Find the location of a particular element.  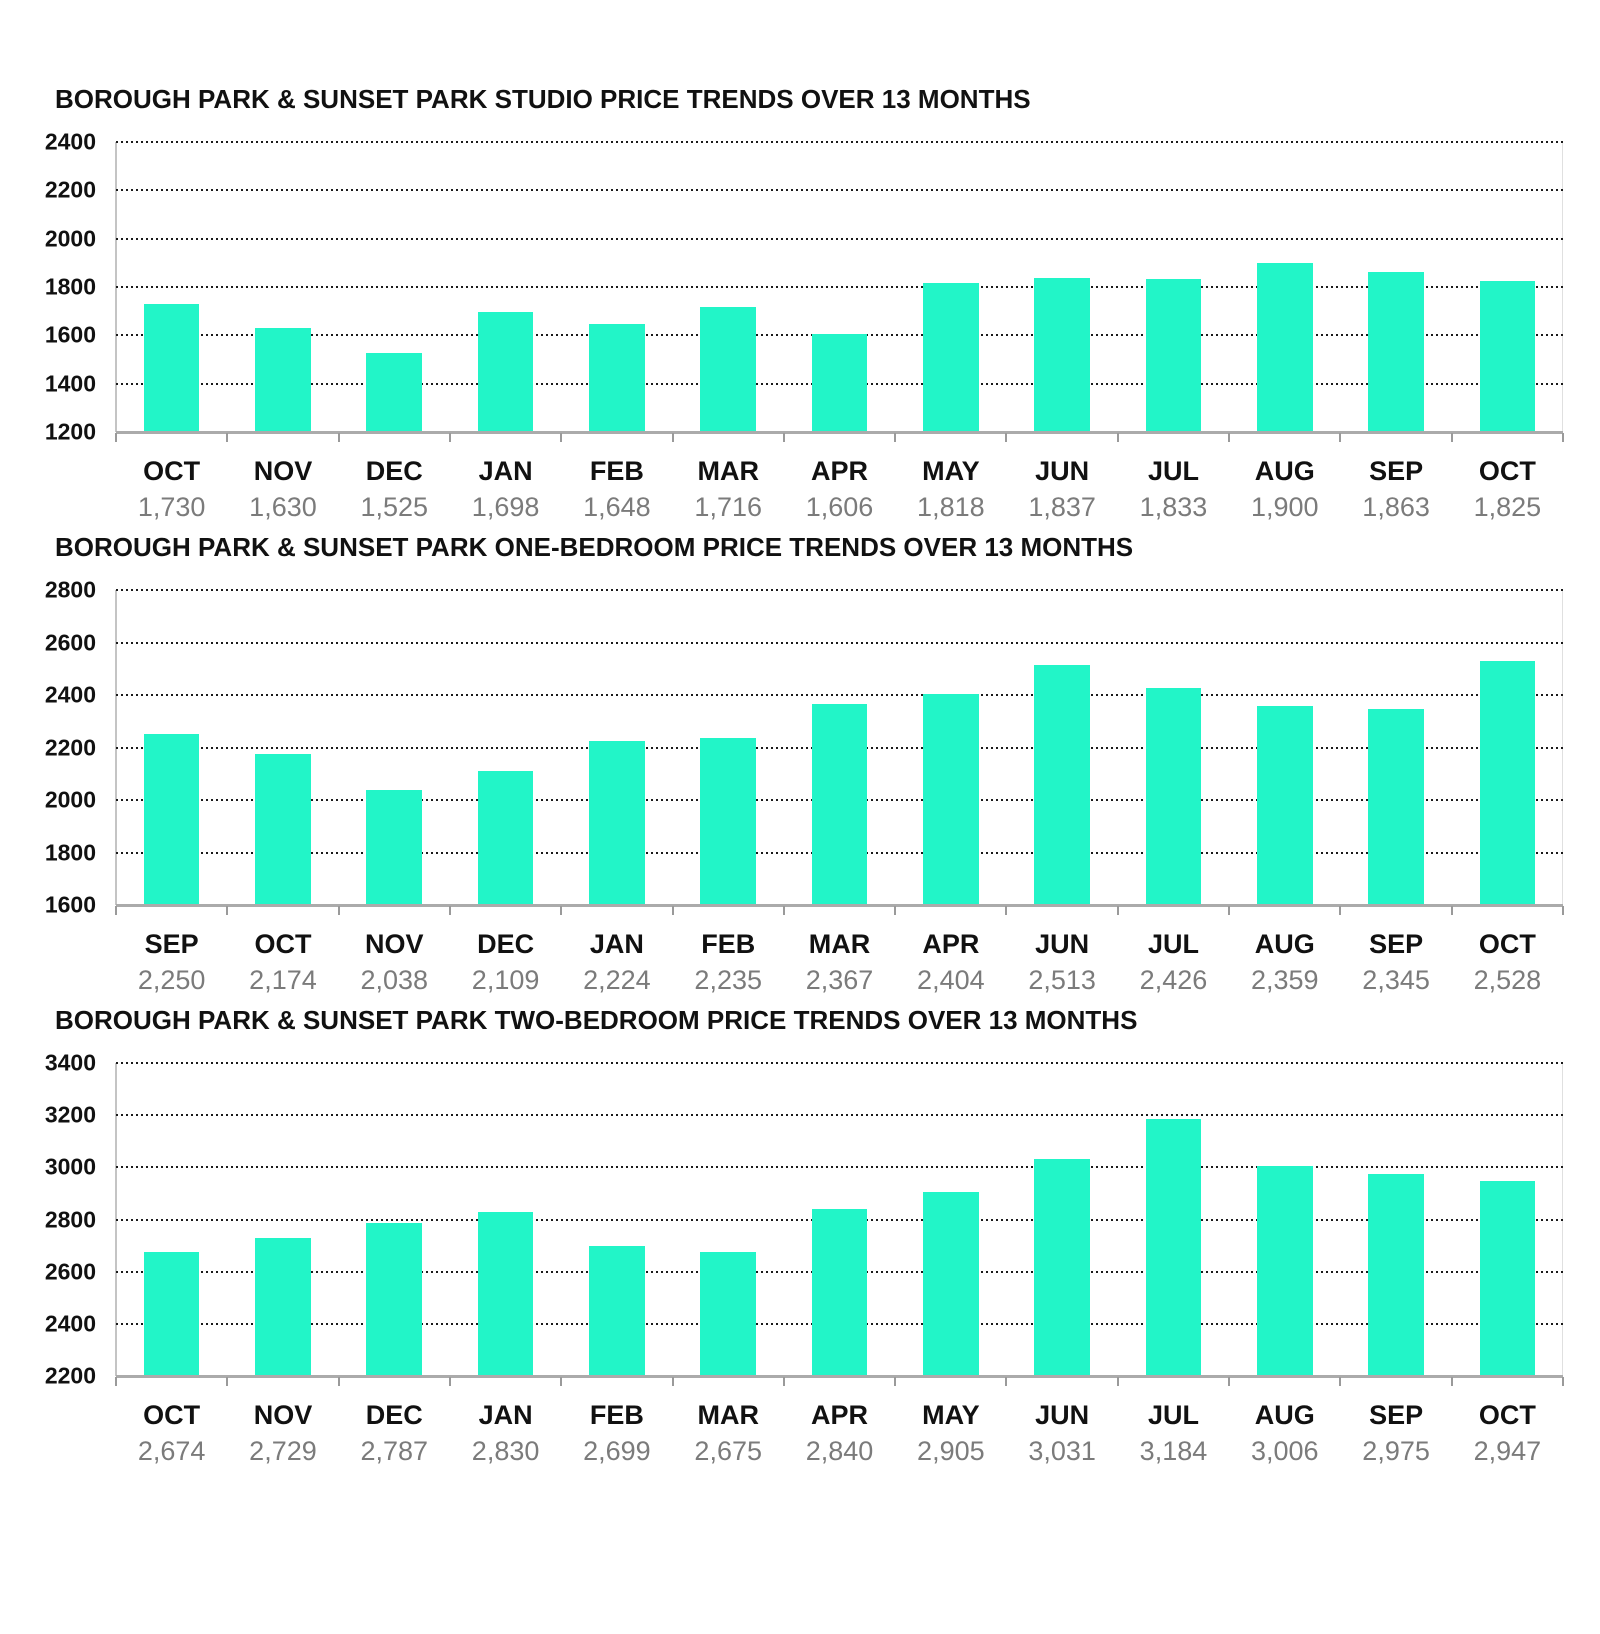

xlabel-slot: OCT 2,528 is located at coordinates (1507, 962).